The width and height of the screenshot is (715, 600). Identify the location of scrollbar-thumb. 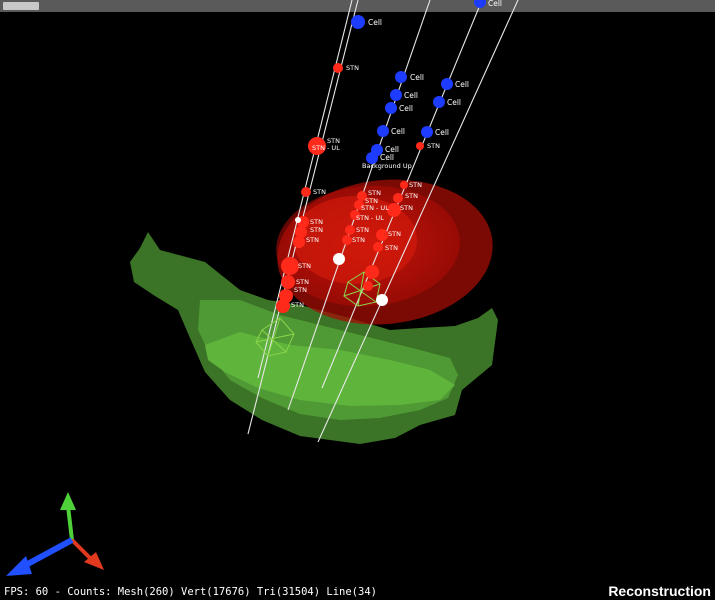
(21, 6).